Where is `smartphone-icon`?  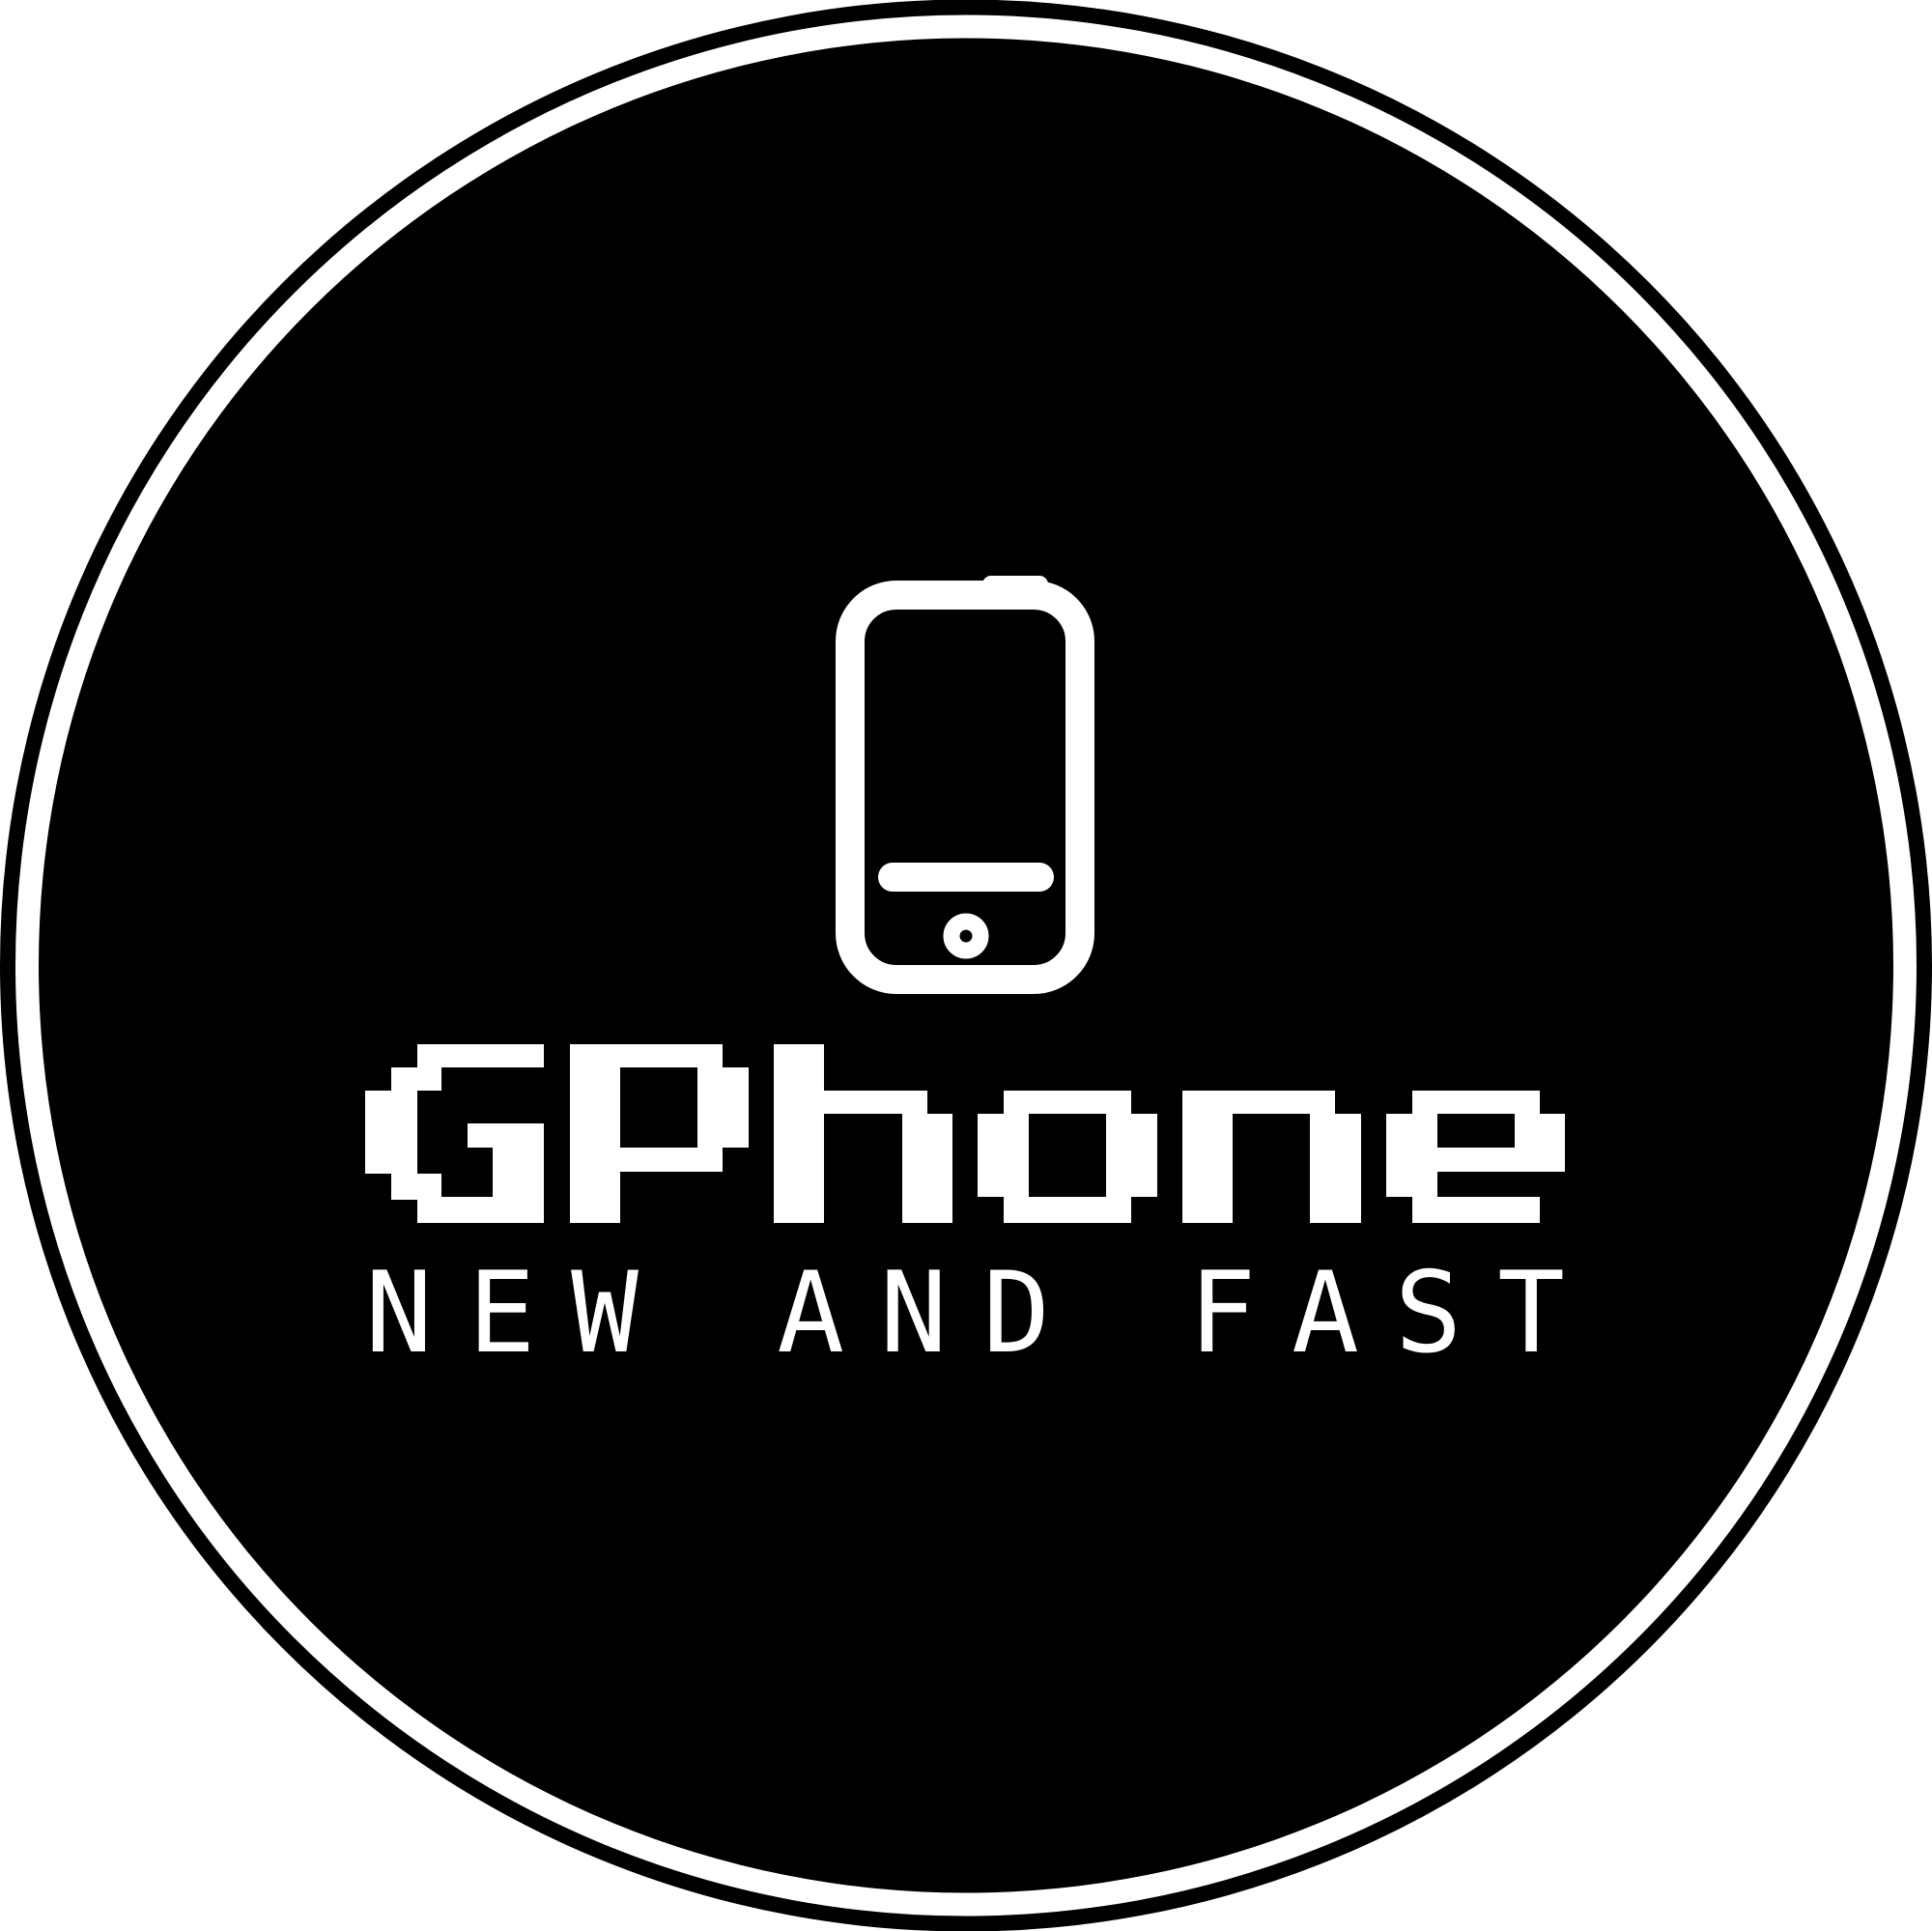 smartphone-icon is located at coordinates (965, 785).